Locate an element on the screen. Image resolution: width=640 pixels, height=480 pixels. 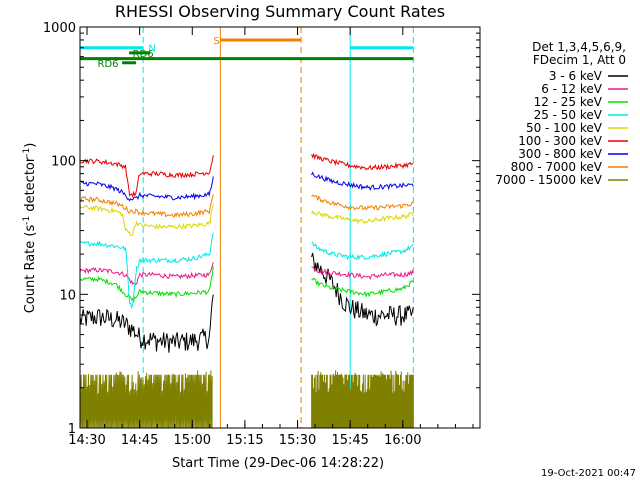
x-tick-label-4: 15:30 is located at coordinates (297, 440).